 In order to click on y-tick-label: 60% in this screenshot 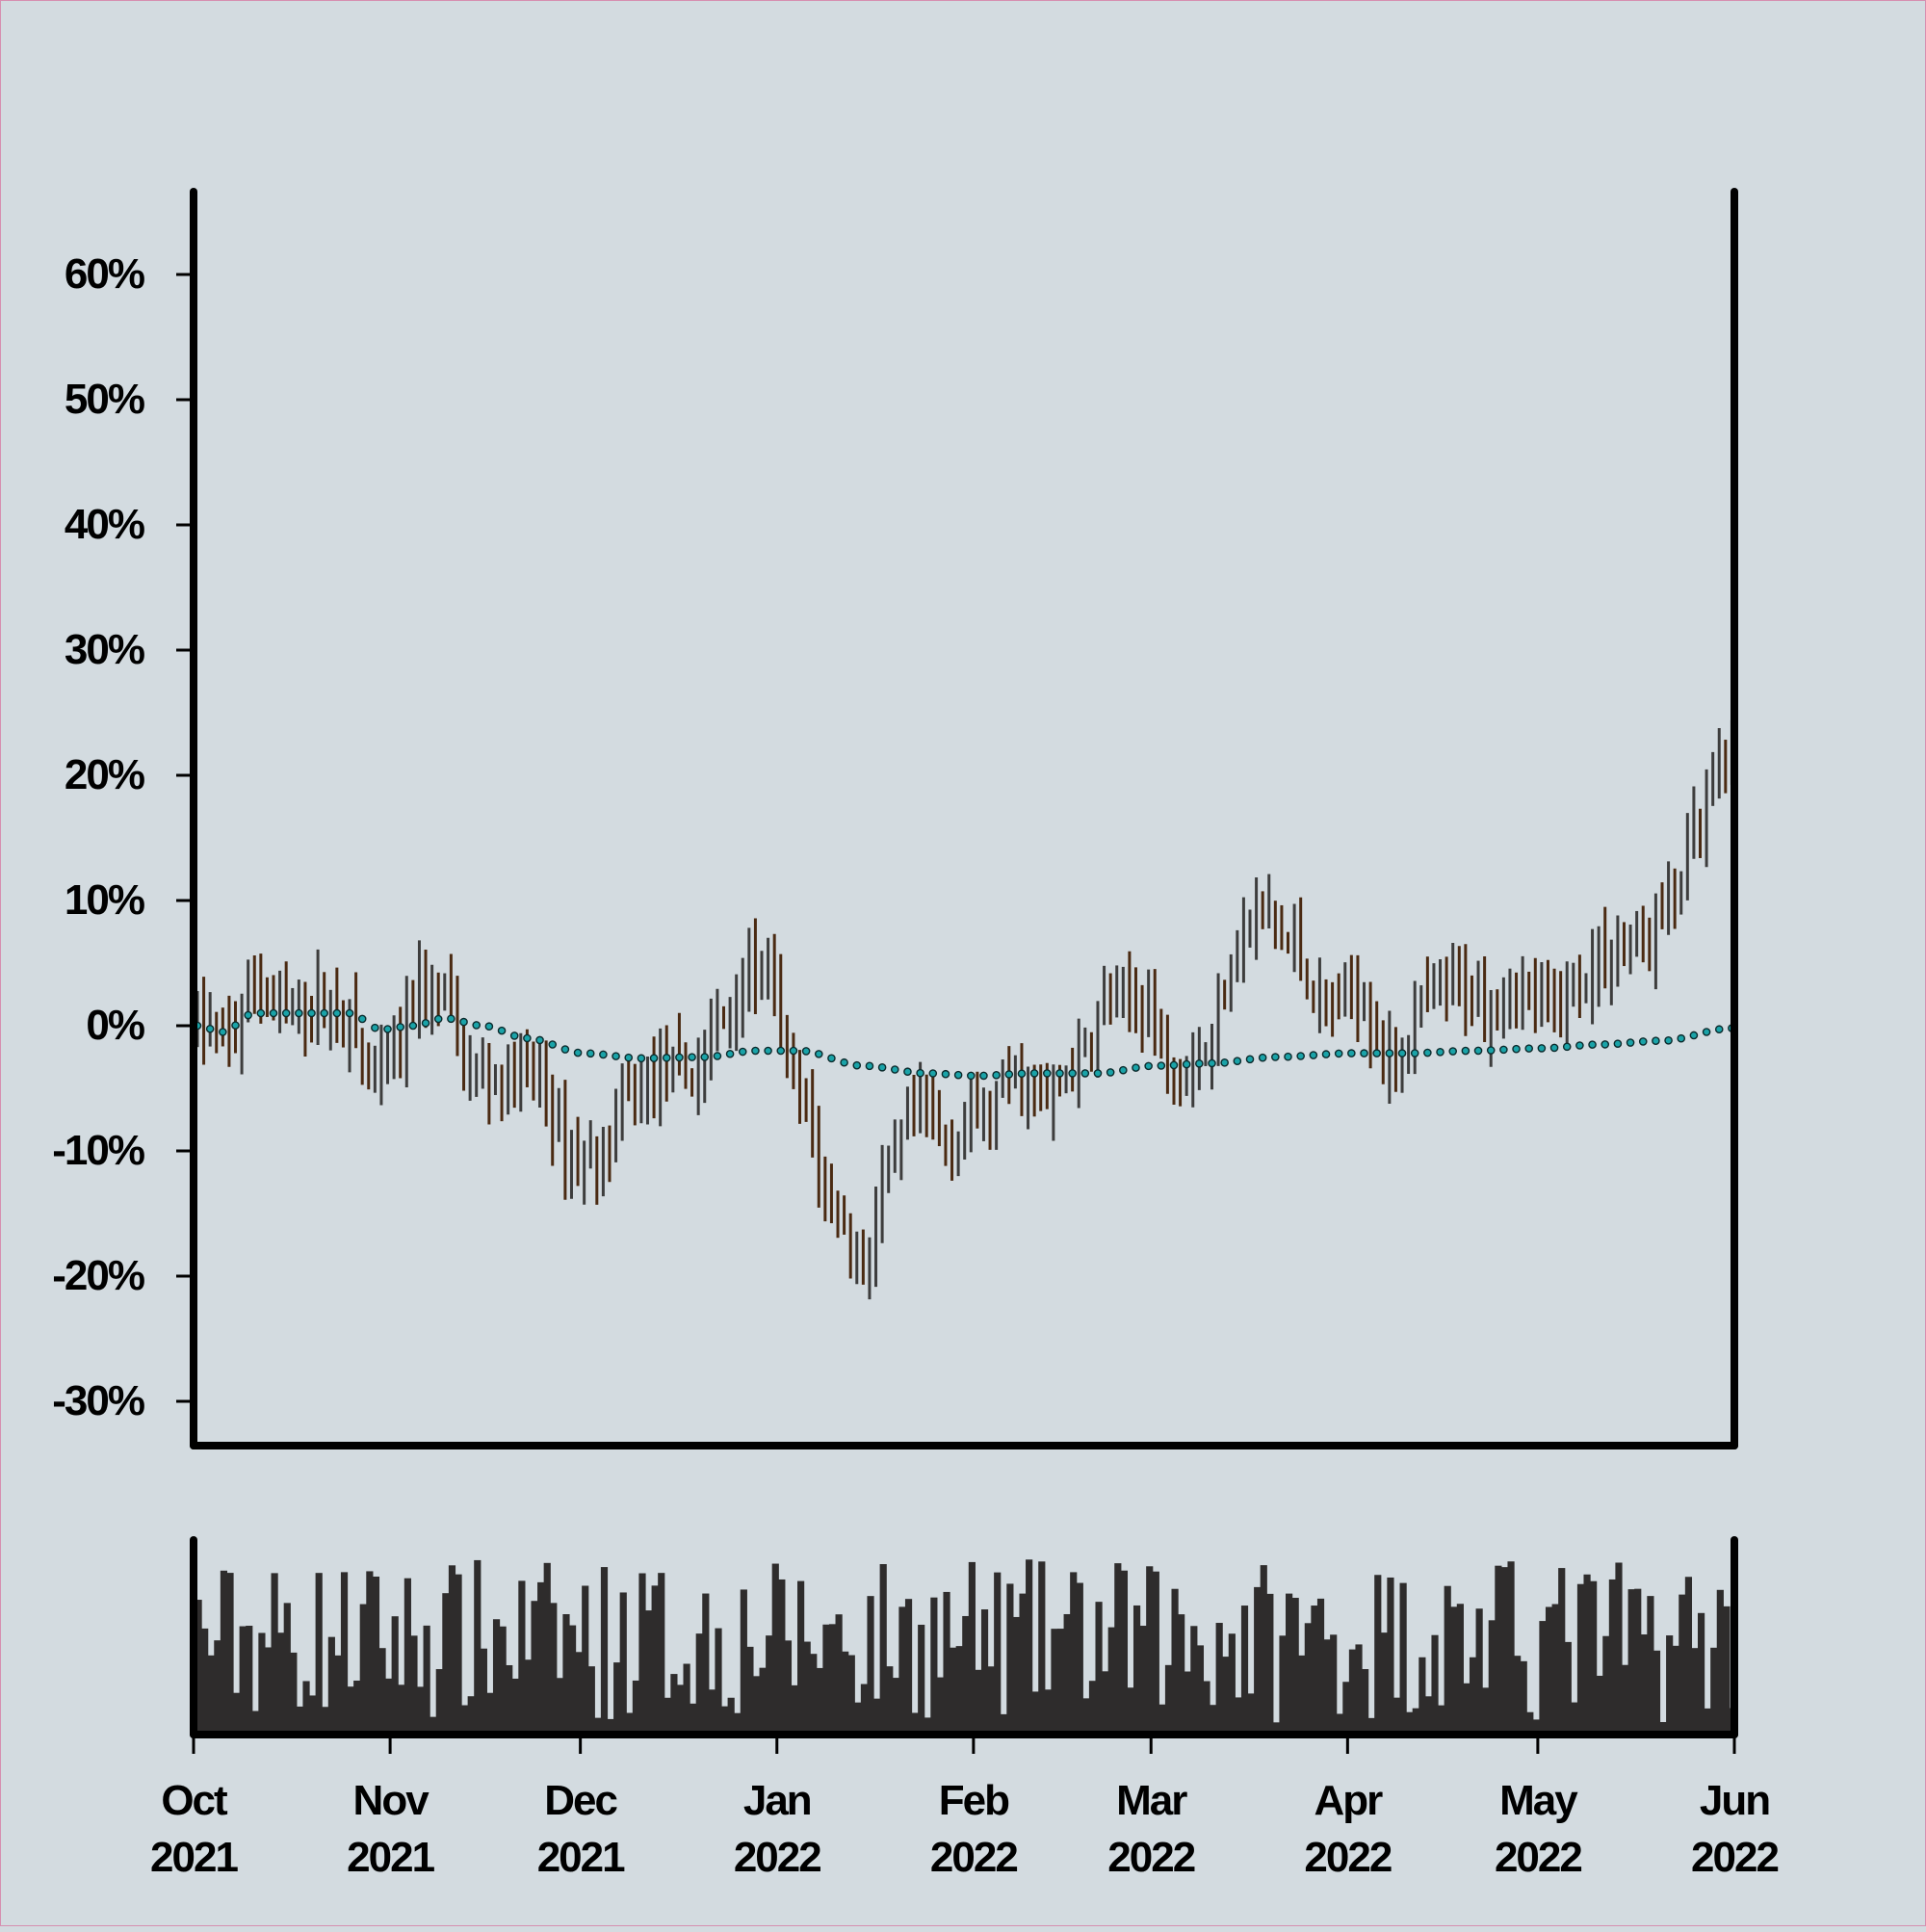, I will do `click(104, 274)`.